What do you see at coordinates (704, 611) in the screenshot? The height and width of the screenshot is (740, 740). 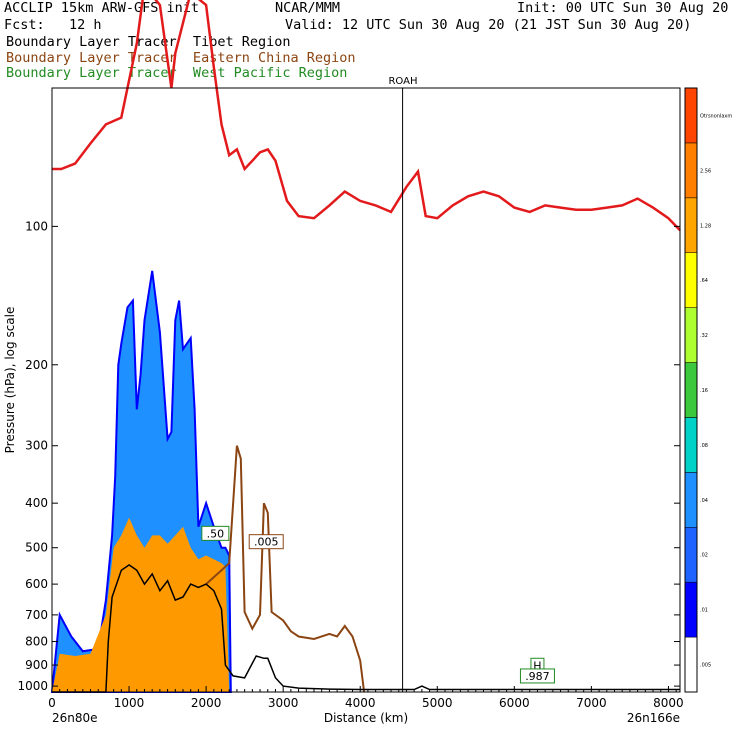 I see `colorbar-label: .01` at bounding box center [704, 611].